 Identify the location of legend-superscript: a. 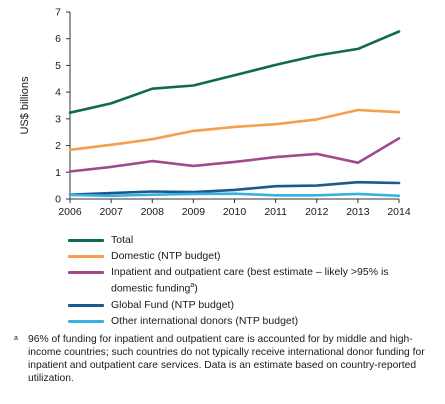
(192, 285).